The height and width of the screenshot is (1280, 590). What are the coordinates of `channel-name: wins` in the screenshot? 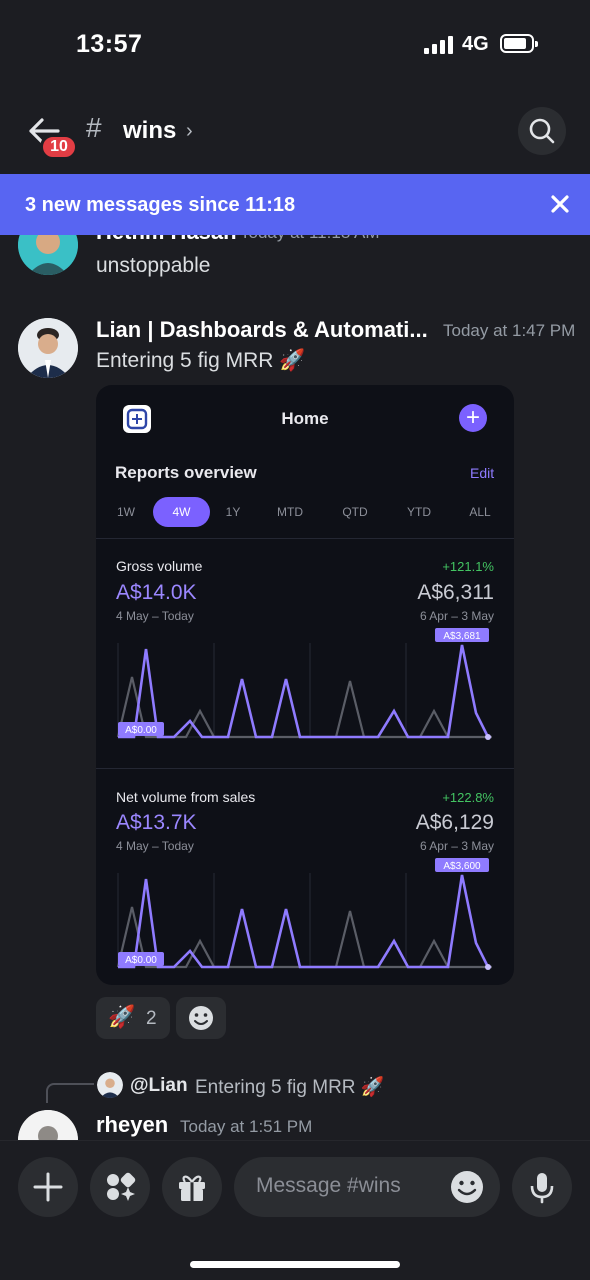 It's located at (150, 130).